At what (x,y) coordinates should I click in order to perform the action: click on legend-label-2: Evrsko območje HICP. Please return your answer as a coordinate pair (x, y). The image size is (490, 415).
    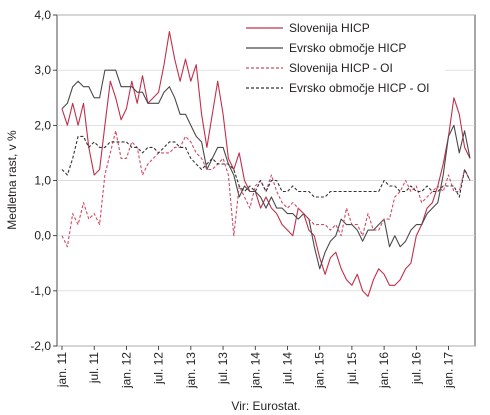
    Looking at the image, I should click on (347, 48).